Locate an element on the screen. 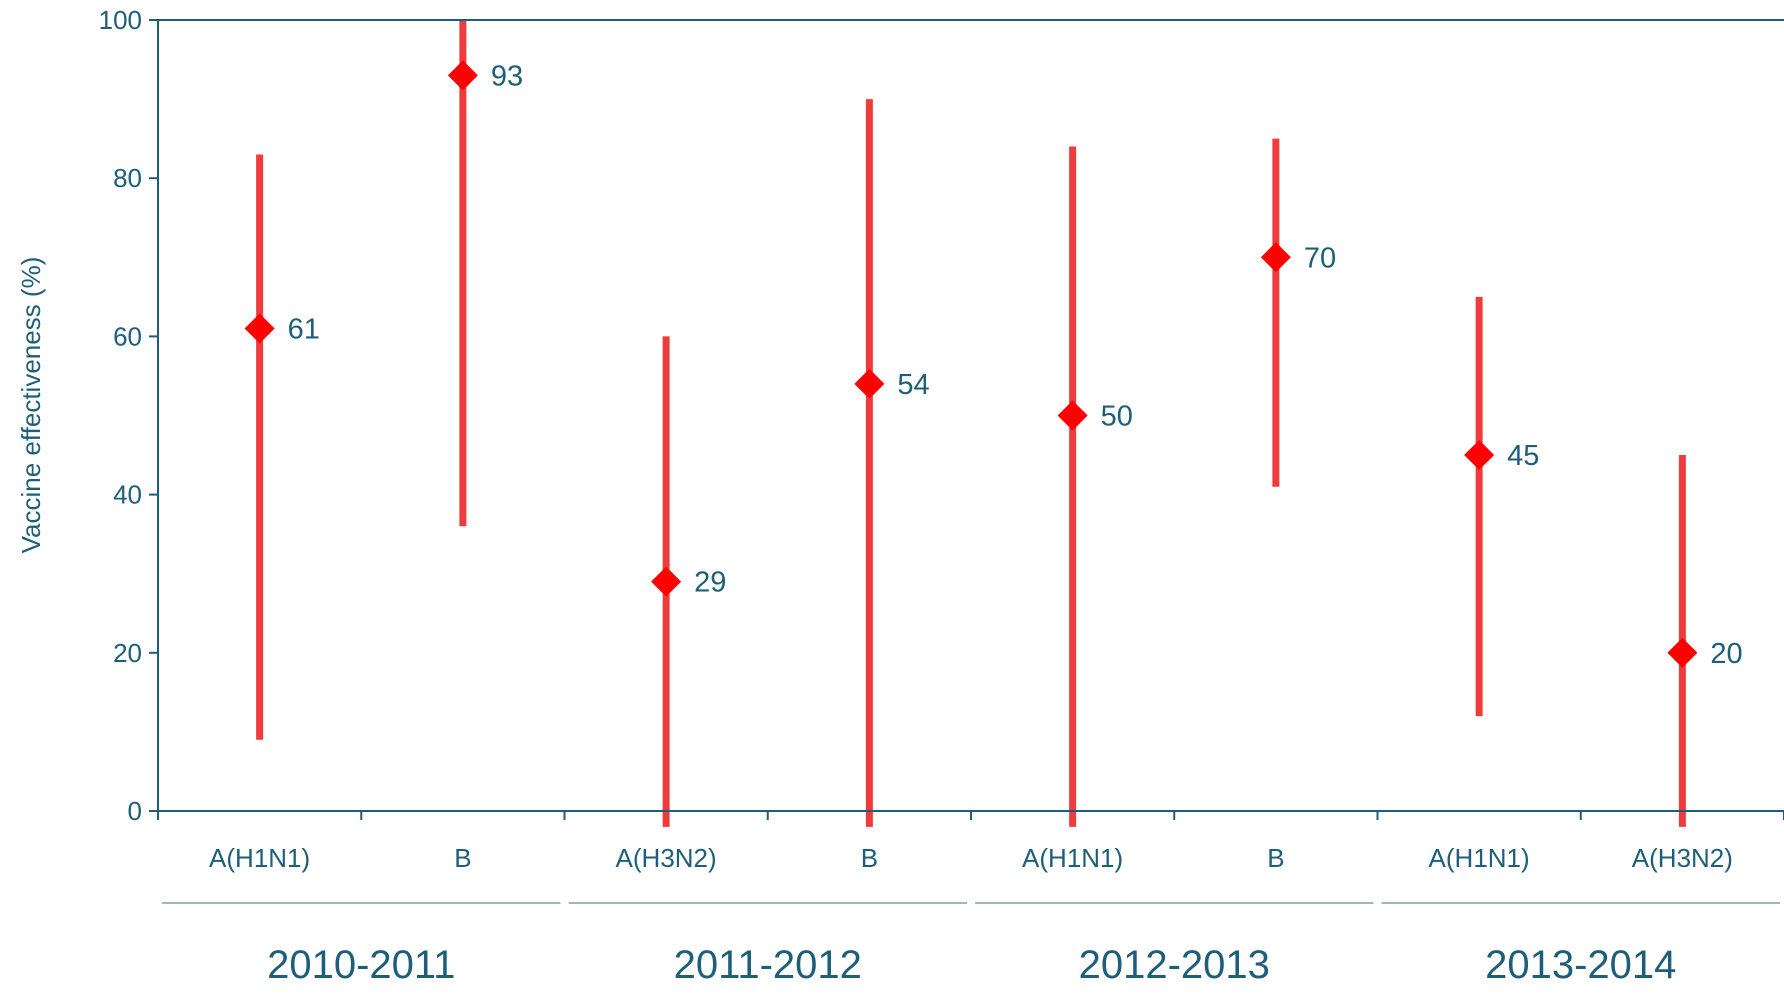 The width and height of the screenshot is (1784, 998). y-axis-label: Vaccine effectiveness (%) is located at coordinates (31, 405).